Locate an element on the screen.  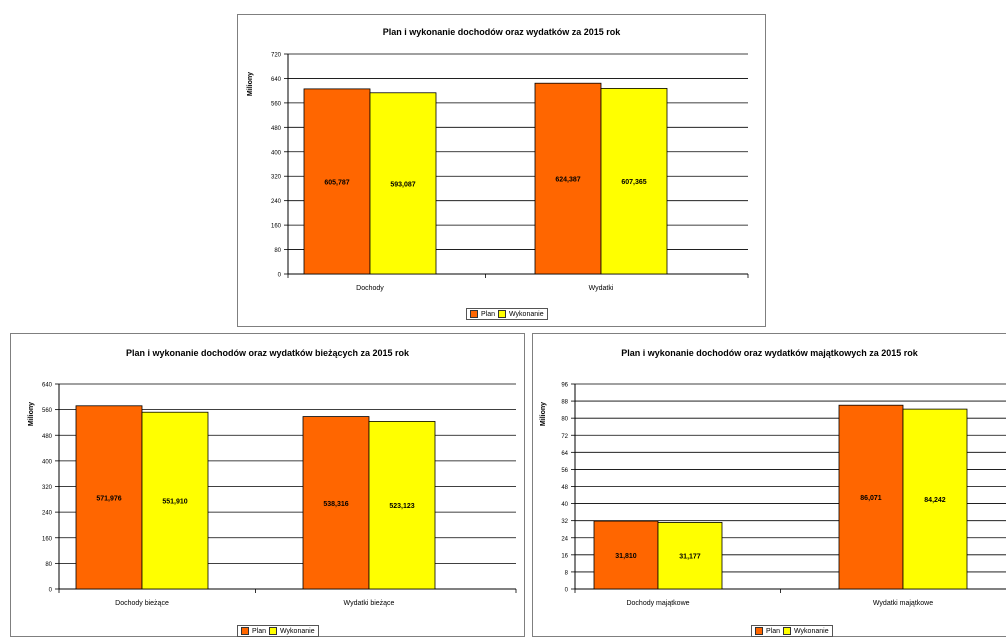
category-label: Dochody is located at coordinates (370, 288).